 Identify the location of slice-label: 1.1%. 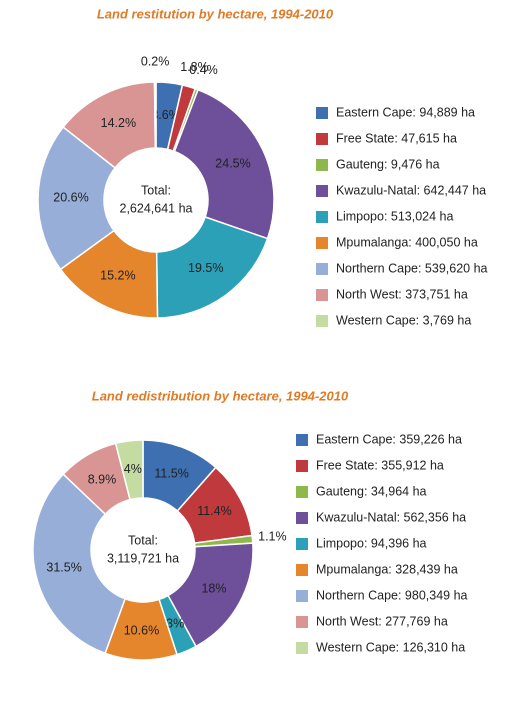
(272, 537).